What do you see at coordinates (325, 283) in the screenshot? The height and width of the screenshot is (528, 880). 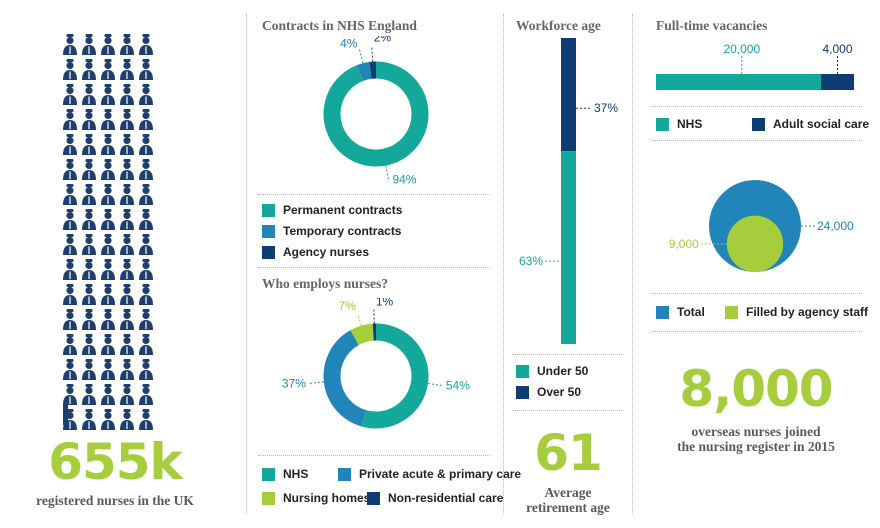 I see `employers-title: Who employs nurses?` at bounding box center [325, 283].